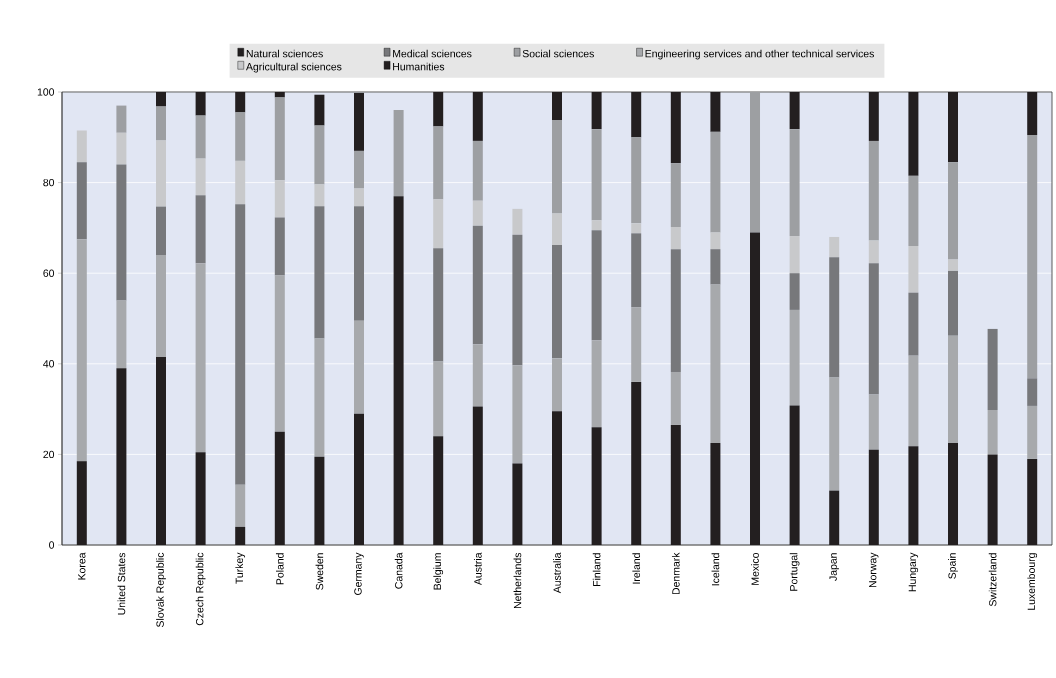 Image resolution: width=1056 pixels, height=678 pixels. What do you see at coordinates (596, 569) in the screenshot?
I see `x-tick-label: Finland` at bounding box center [596, 569].